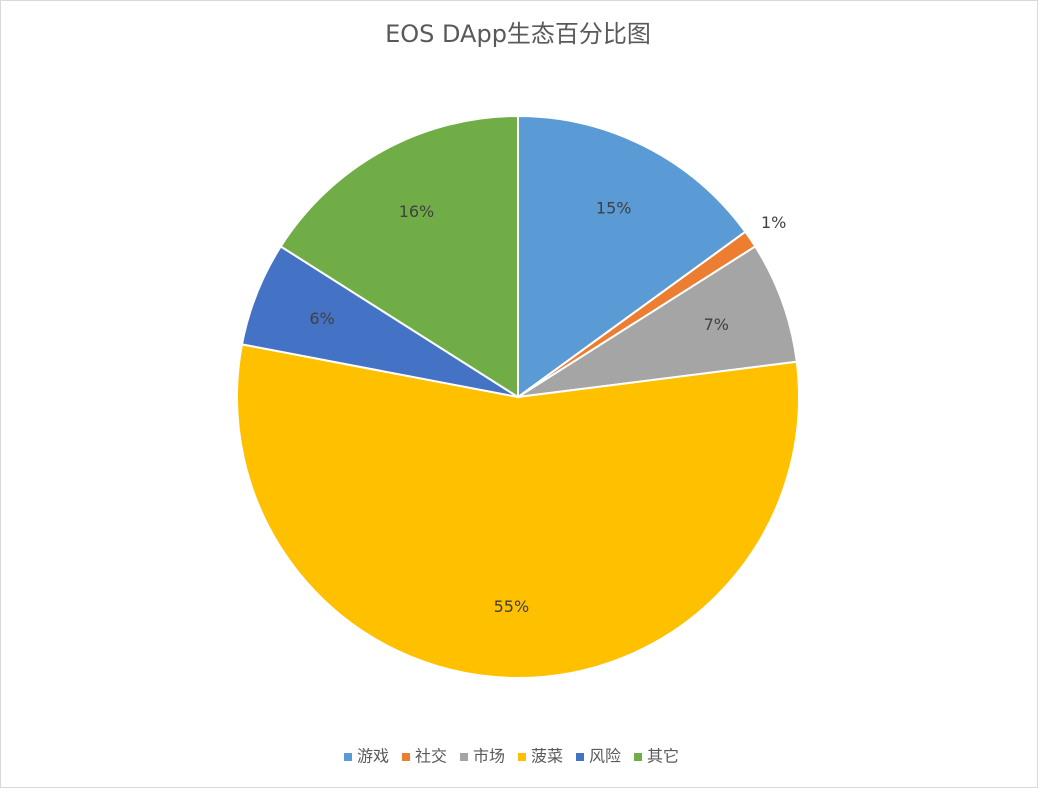 The width and height of the screenshot is (1038, 788). What do you see at coordinates (716, 324) in the screenshot?
I see `data-label: 7%` at bounding box center [716, 324].